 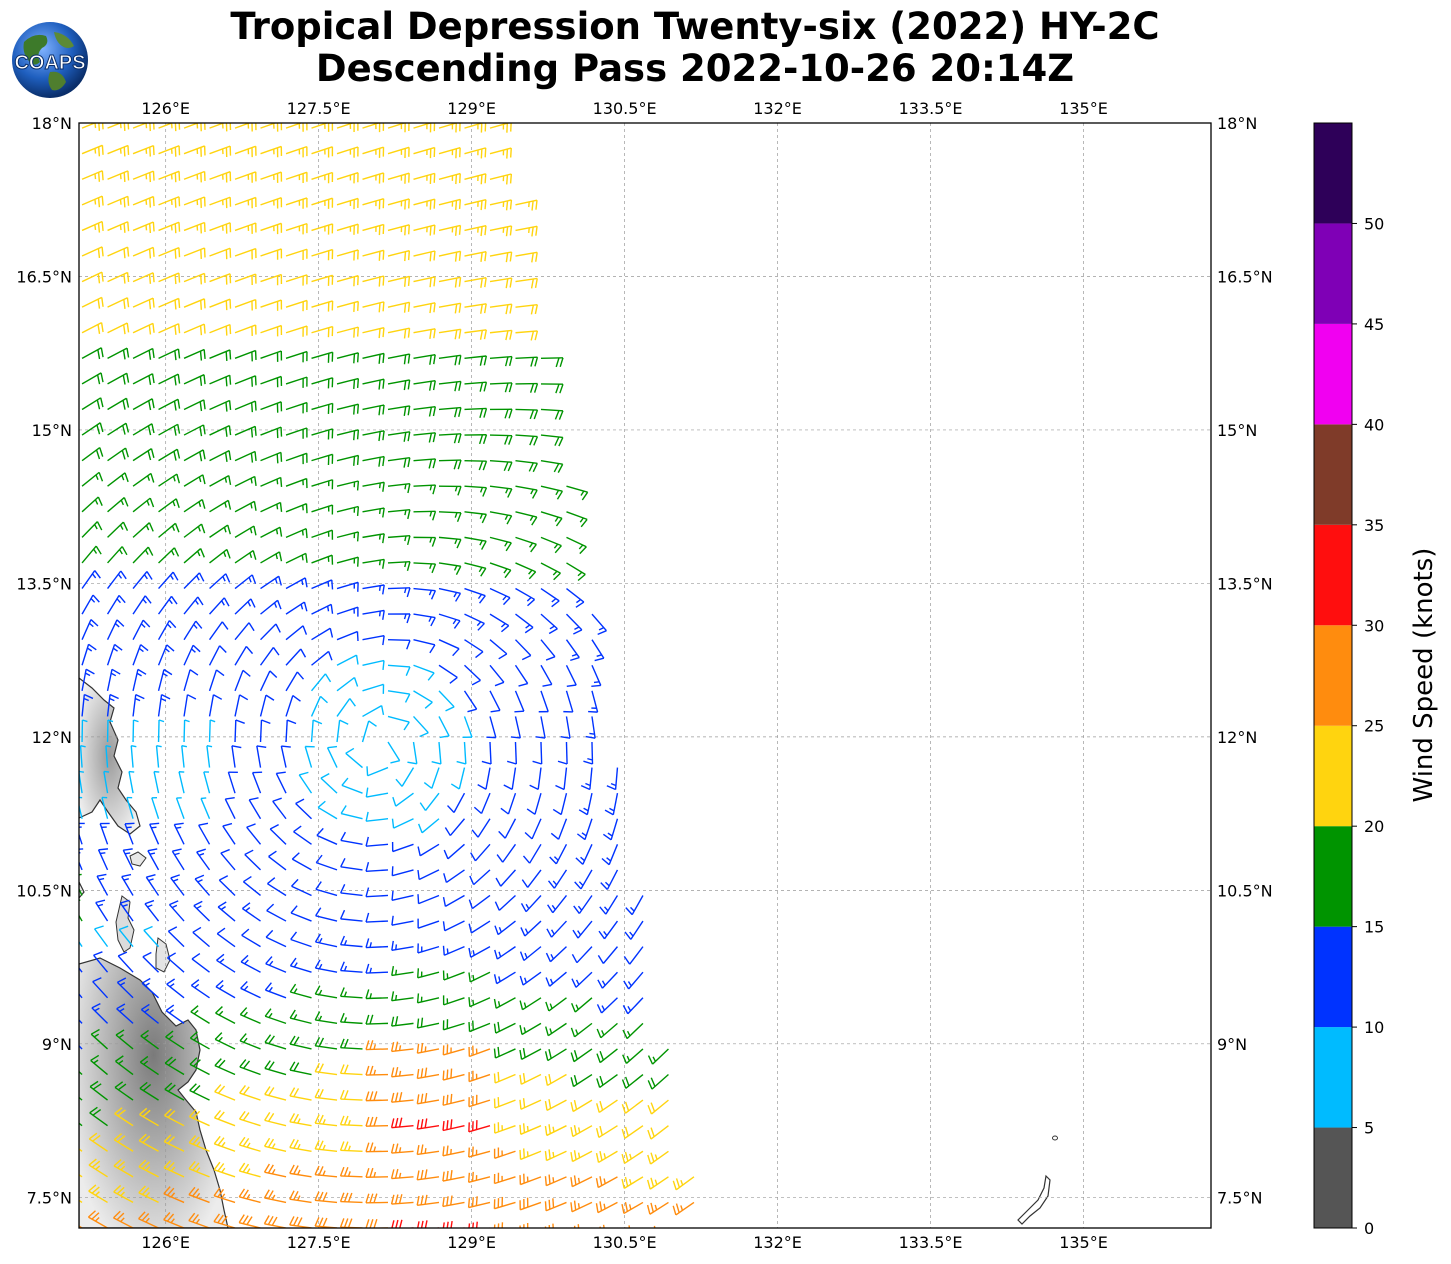 What do you see at coordinates (1055, 1138) in the screenshot?
I see `land-palau-islet` at bounding box center [1055, 1138].